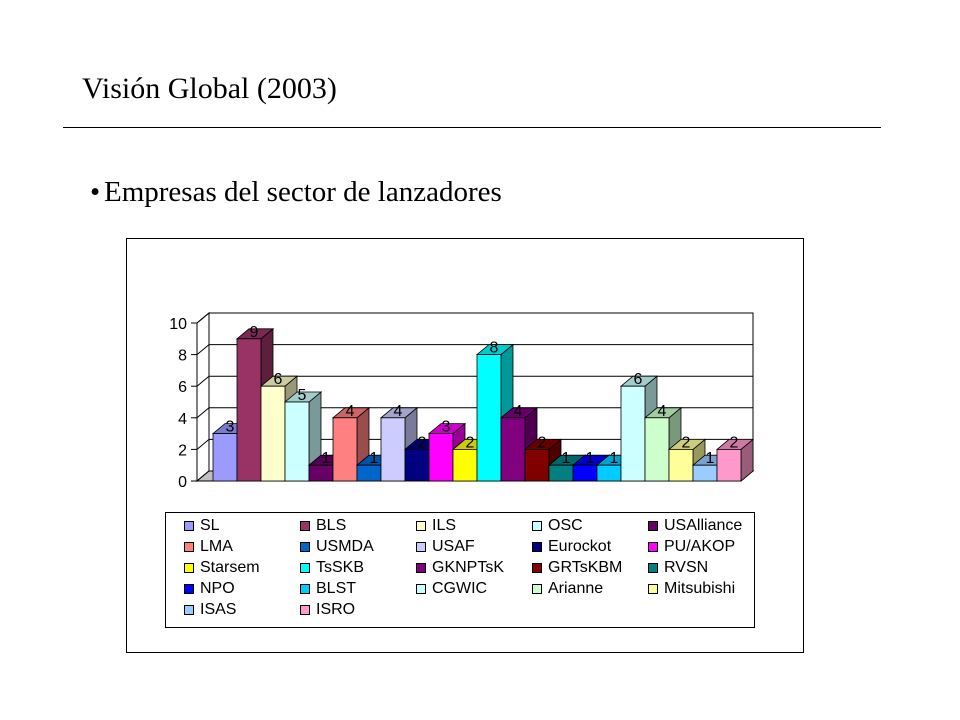 The width and height of the screenshot is (960, 720). Describe the element at coordinates (700, 546) in the screenshot. I see `legend-label: PU/AKOP` at that location.